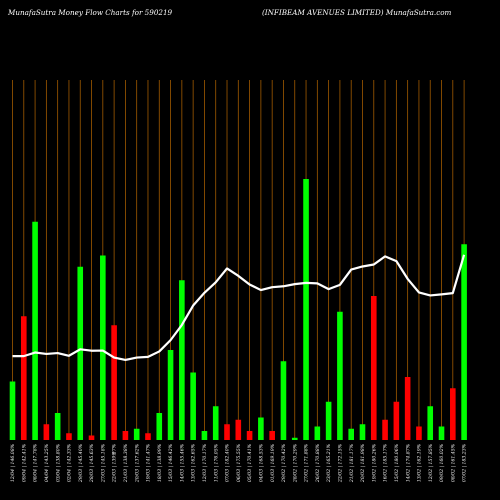 This screenshot has height=500, width=500. What do you see at coordinates (70, 462) in the screenshot?
I see `x-tick-label: 02/04 | 142.33%` at bounding box center [70, 462].